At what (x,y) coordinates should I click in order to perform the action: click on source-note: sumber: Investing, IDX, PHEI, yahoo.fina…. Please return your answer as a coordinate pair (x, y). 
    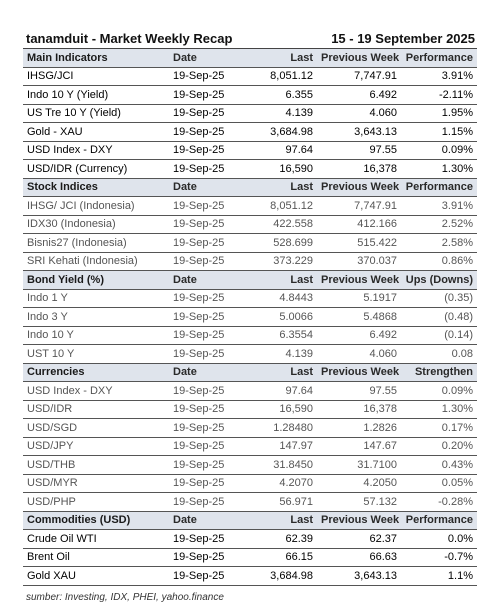
    Looking at the image, I should click on (125, 597).